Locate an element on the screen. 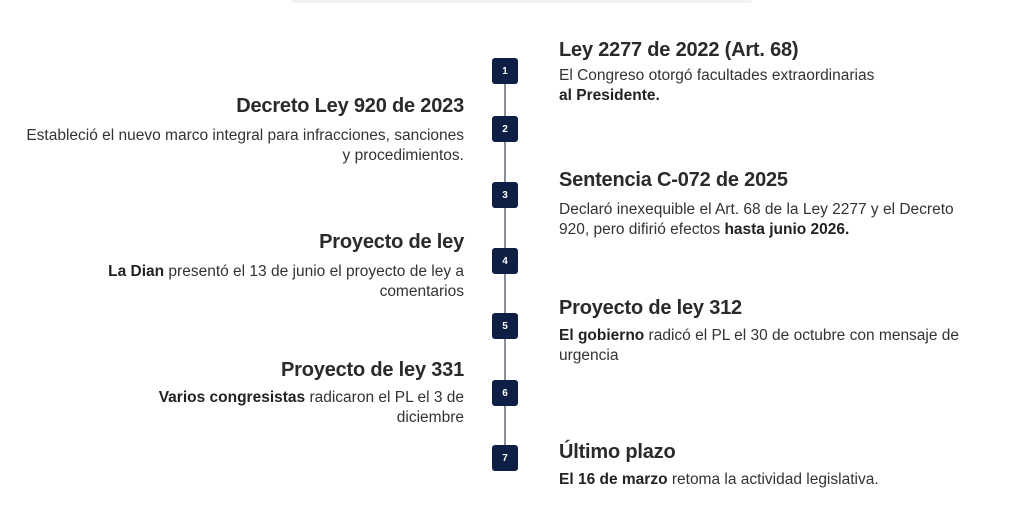 The height and width of the screenshot is (529, 1024). entry-description-text: retoma la actividad legislativa. is located at coordinates (773, 479).